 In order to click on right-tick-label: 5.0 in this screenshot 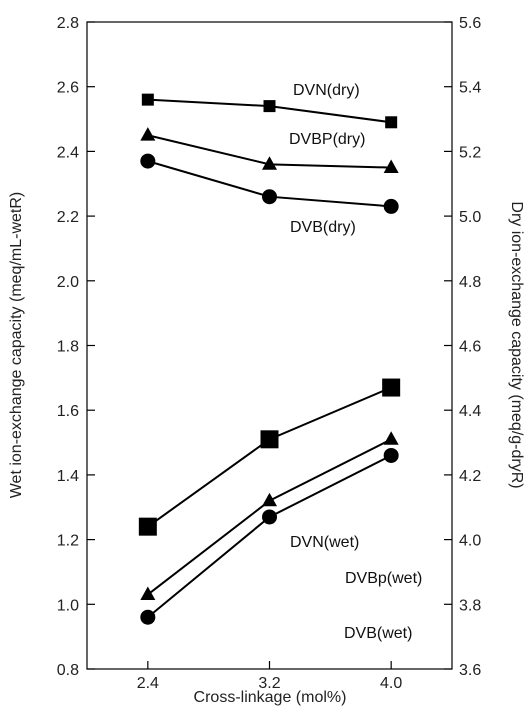, I will do `click(470, 217)`.